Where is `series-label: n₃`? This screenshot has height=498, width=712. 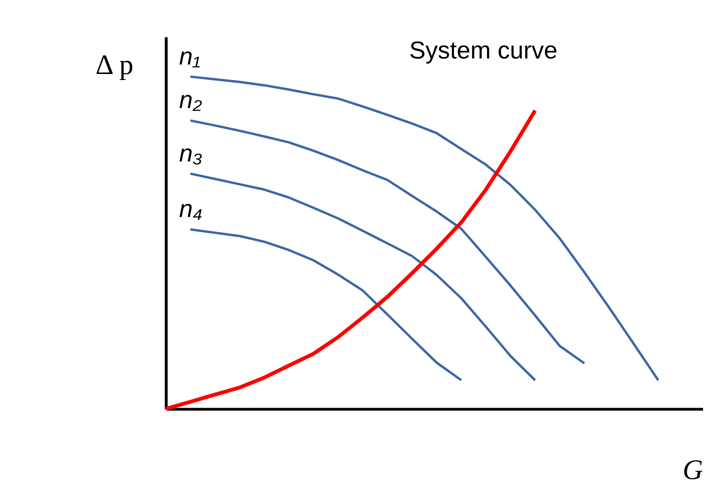
series-label: n₃ is located at coordinates (191, 154).